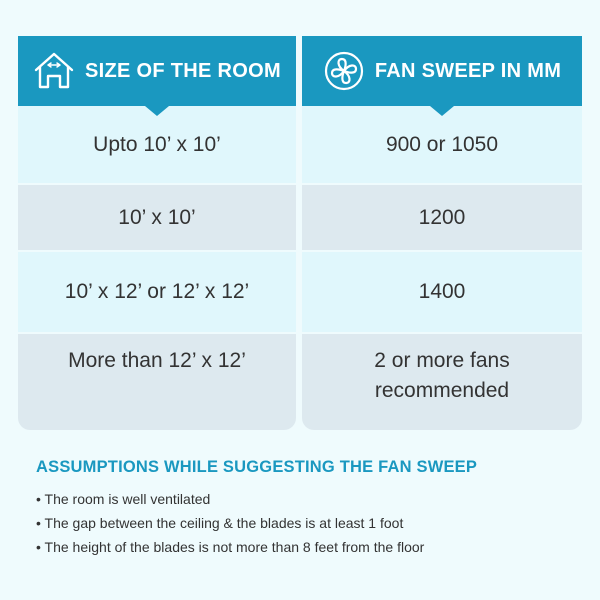 This screenshot has width=600, height=600. Describe the element at coordinates (442, 375) in the screenshot. I see `fan-sweep-cell: 2 or more fans recommended` at that location.